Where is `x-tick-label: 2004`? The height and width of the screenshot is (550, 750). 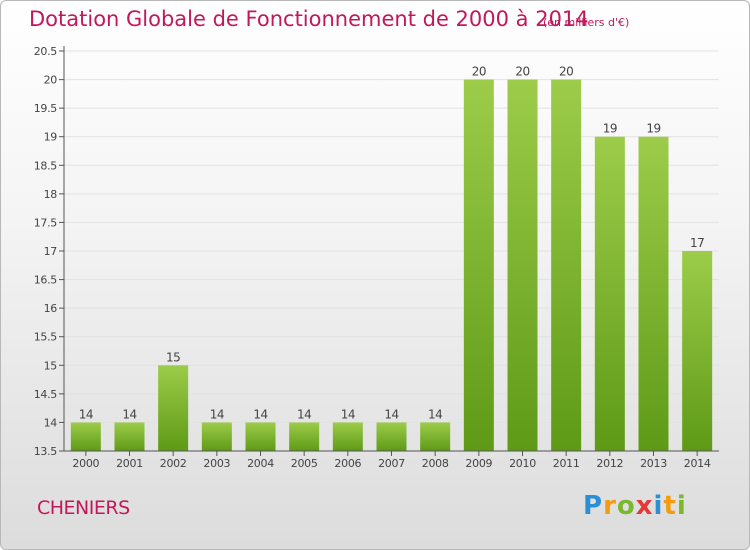 x-tick-label: 2004 is located at coordinates (260, 463).